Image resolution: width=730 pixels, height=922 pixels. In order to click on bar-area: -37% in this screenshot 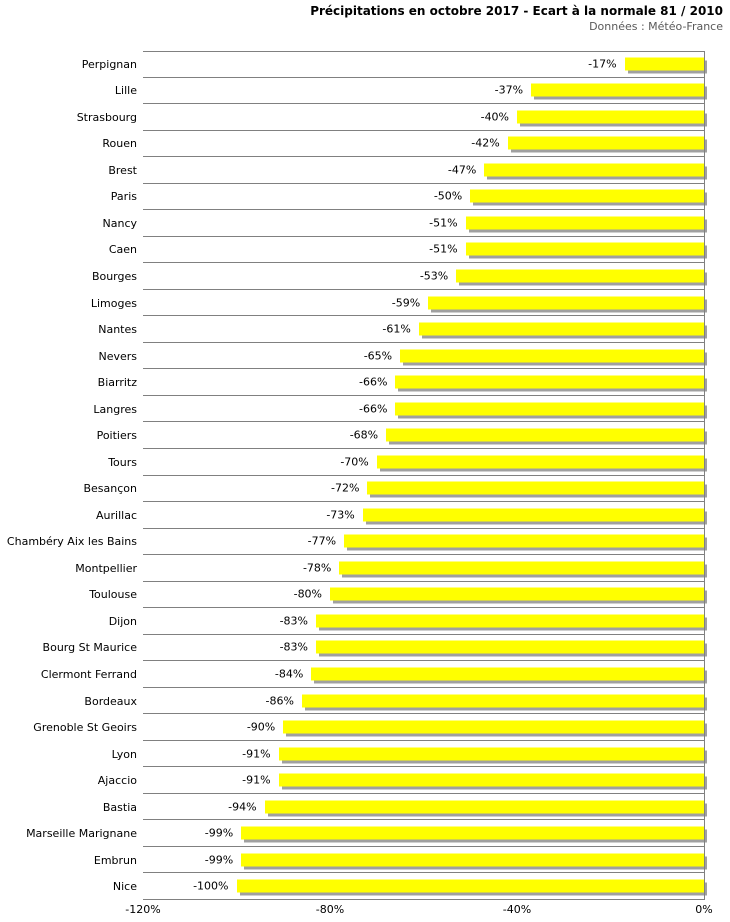, I will do `click(423, 91)`.